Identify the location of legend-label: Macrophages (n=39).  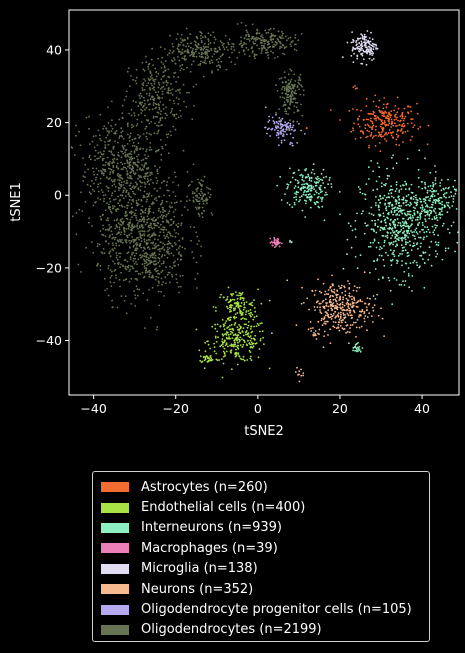
(209, 548).